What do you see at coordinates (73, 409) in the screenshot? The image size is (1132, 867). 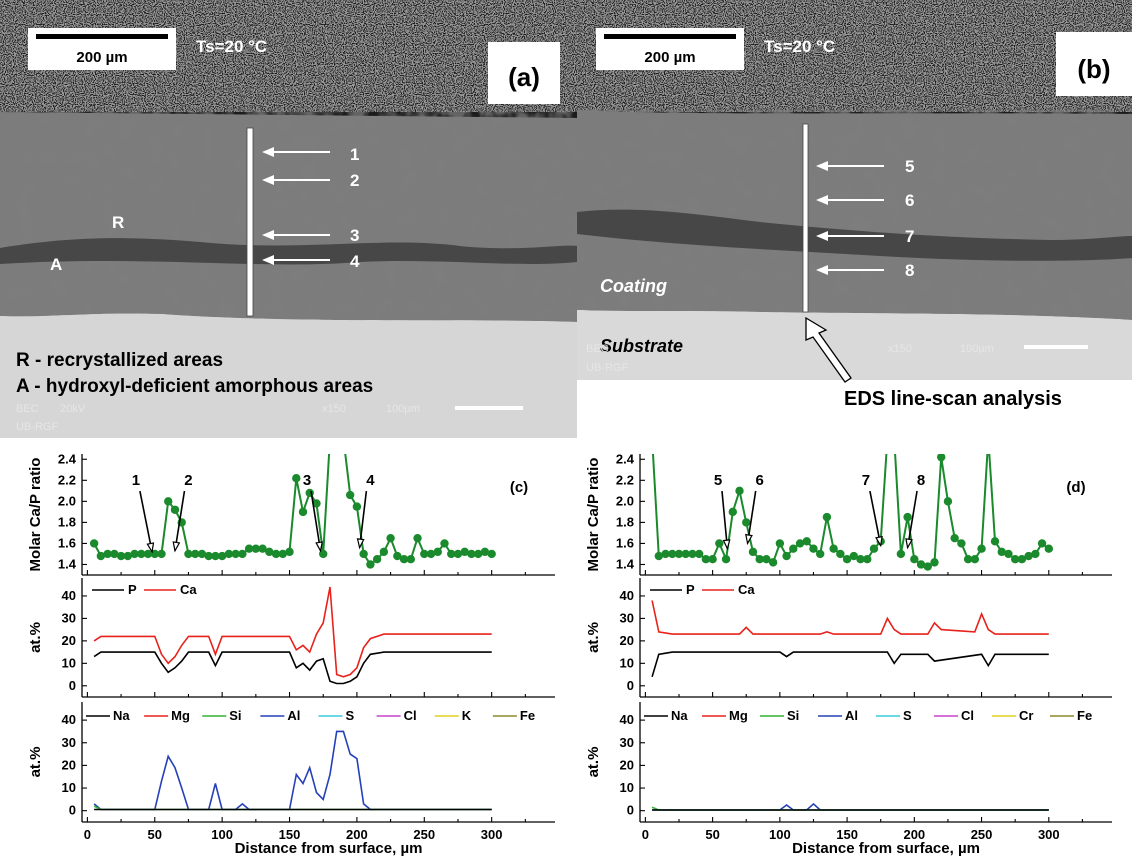 I see `sem-a-overlay-voltage: 20kV` at bounding box center [73, 409].